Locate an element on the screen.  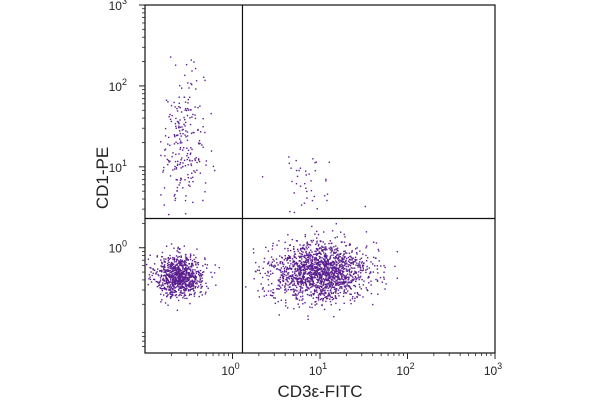
x-tick-label: 103 is located at coordinates (493, 369).